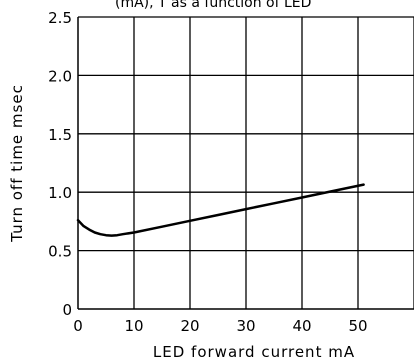 The width and height of the screenshot is (414, 363). I want to click on y-tick-label: 0, so click(67, 310).